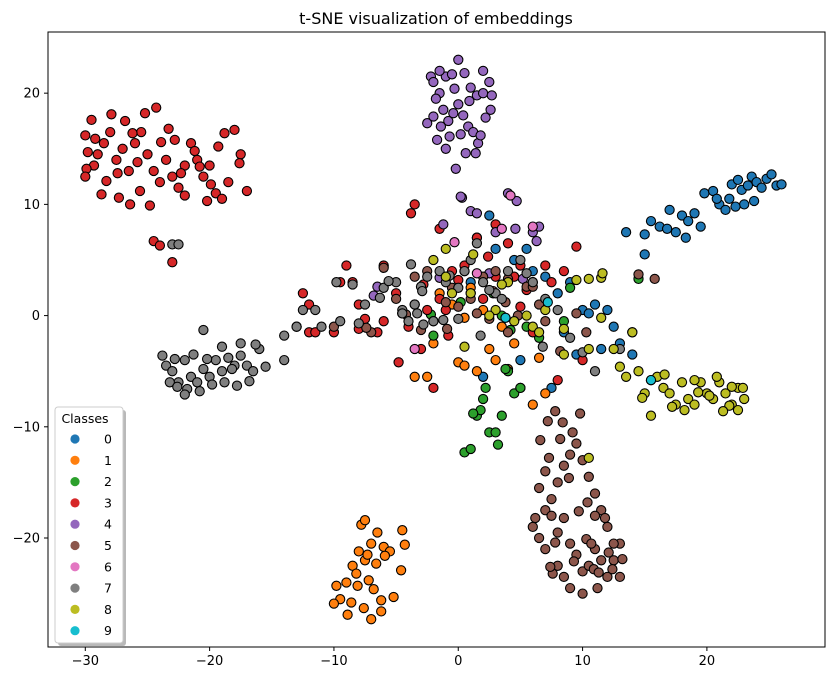  Describe the element at coordinates (108, 545) in the screenshot. I see `legend-label-class-5: 5` at that location.